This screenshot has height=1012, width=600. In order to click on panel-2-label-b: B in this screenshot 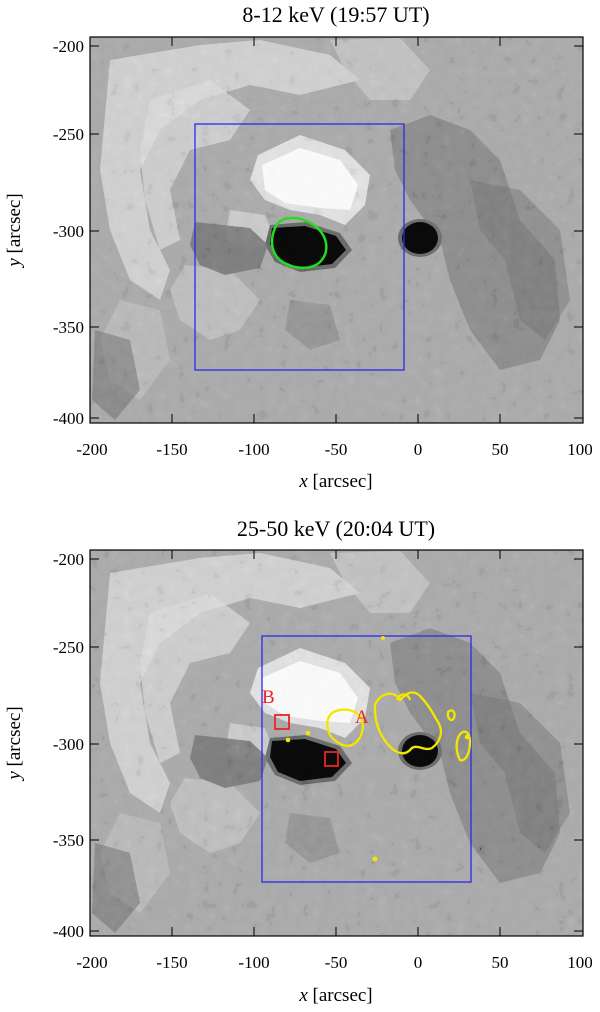, I will do `click(268, 697)`.